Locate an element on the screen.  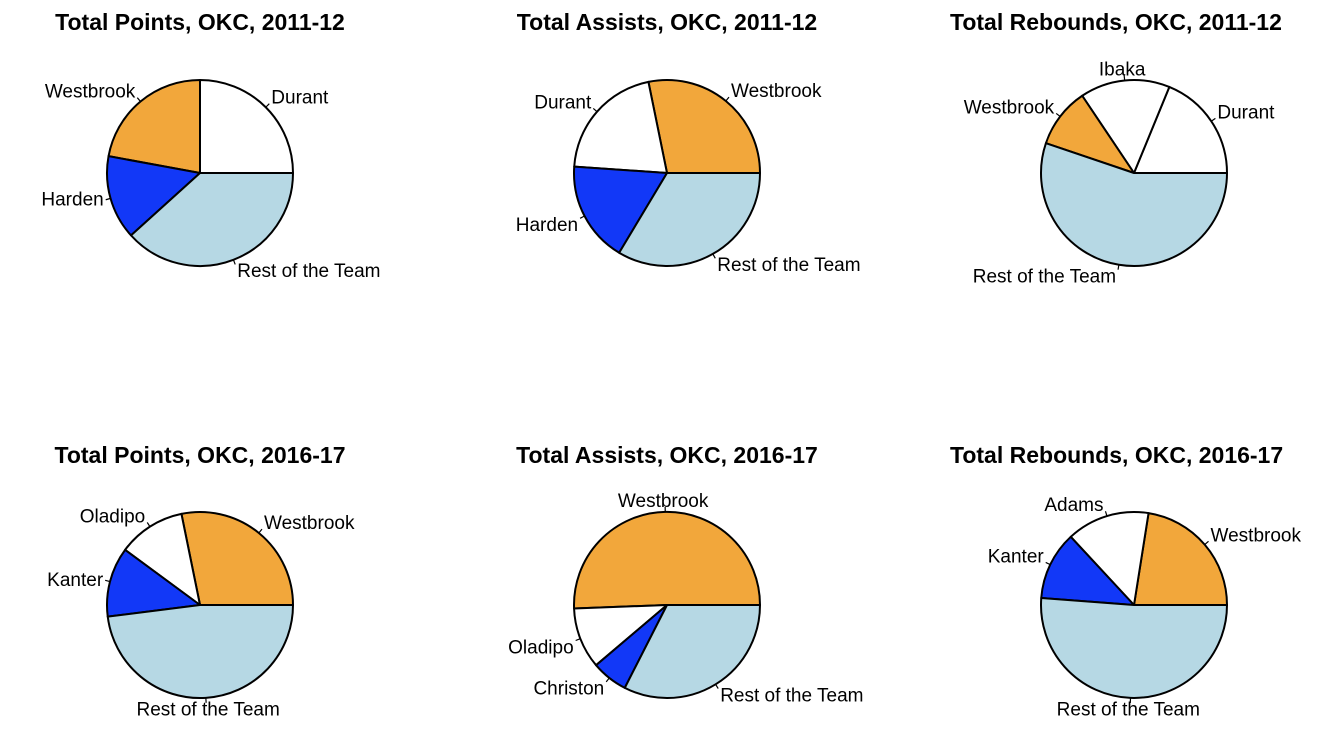
chart-title: Total Points, OKC, 2011-12 is located at coordinates (200, 22).